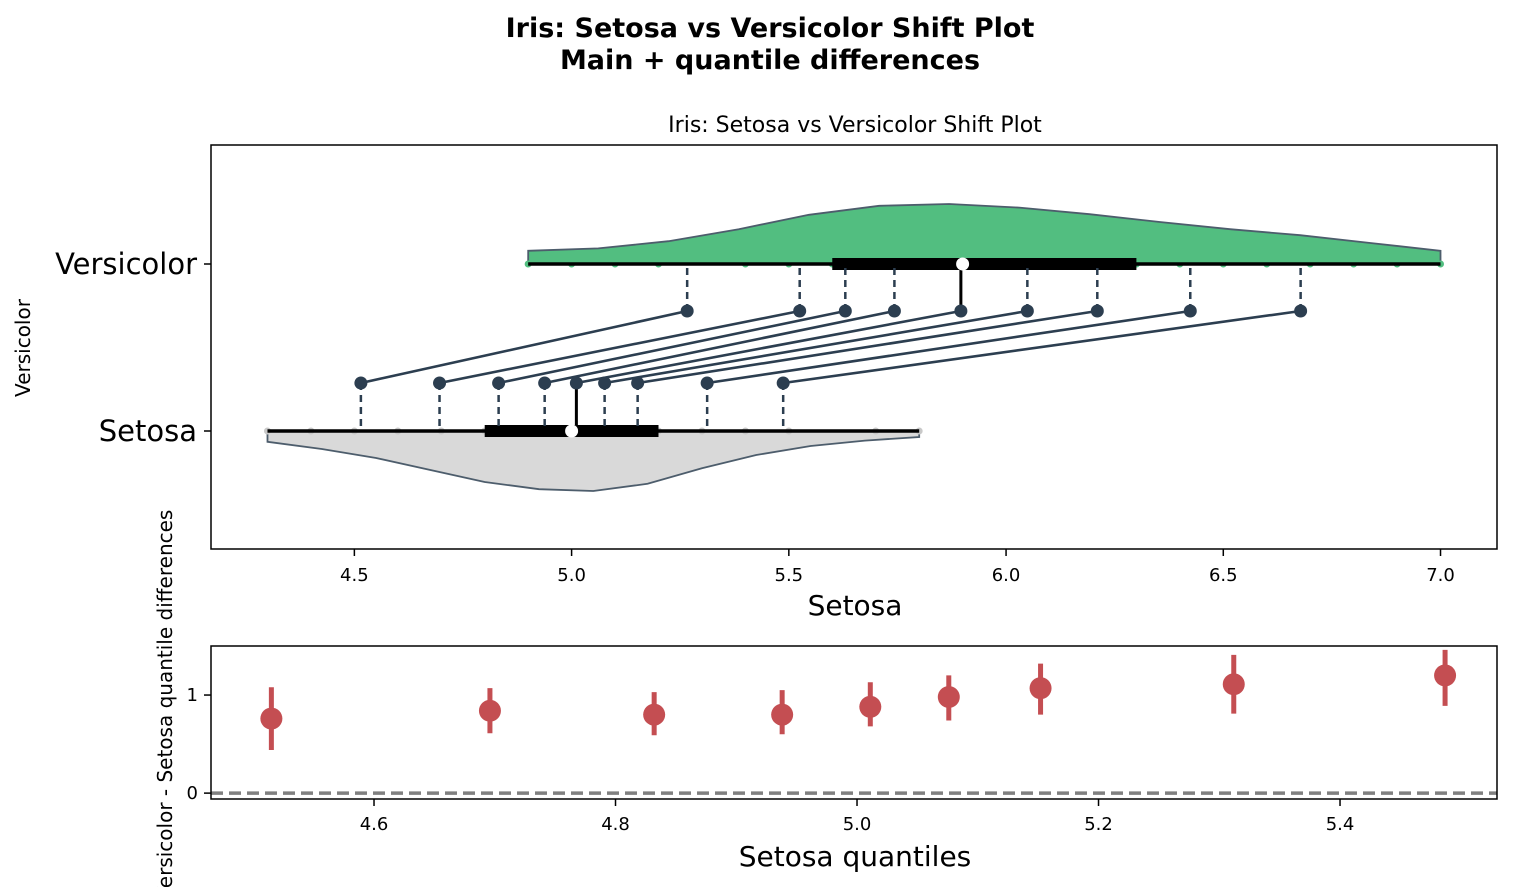 This screenshot has width=1513, height=887. Describe the element at coordinates (855, 125) in the screenshot. I see `main-panel-title: Iris: Setosa vs Versicolor Shift Plot` at that location.